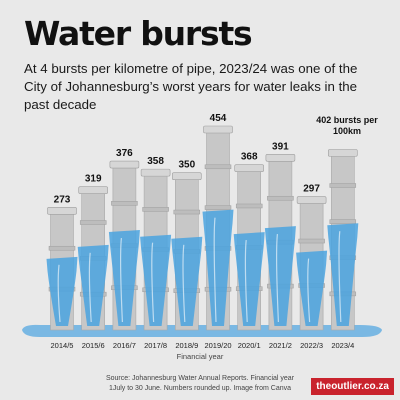  Describe the element at coordinates (280, 345) in the screenshot. I see `x-tick-label: 2021/2` at that location.